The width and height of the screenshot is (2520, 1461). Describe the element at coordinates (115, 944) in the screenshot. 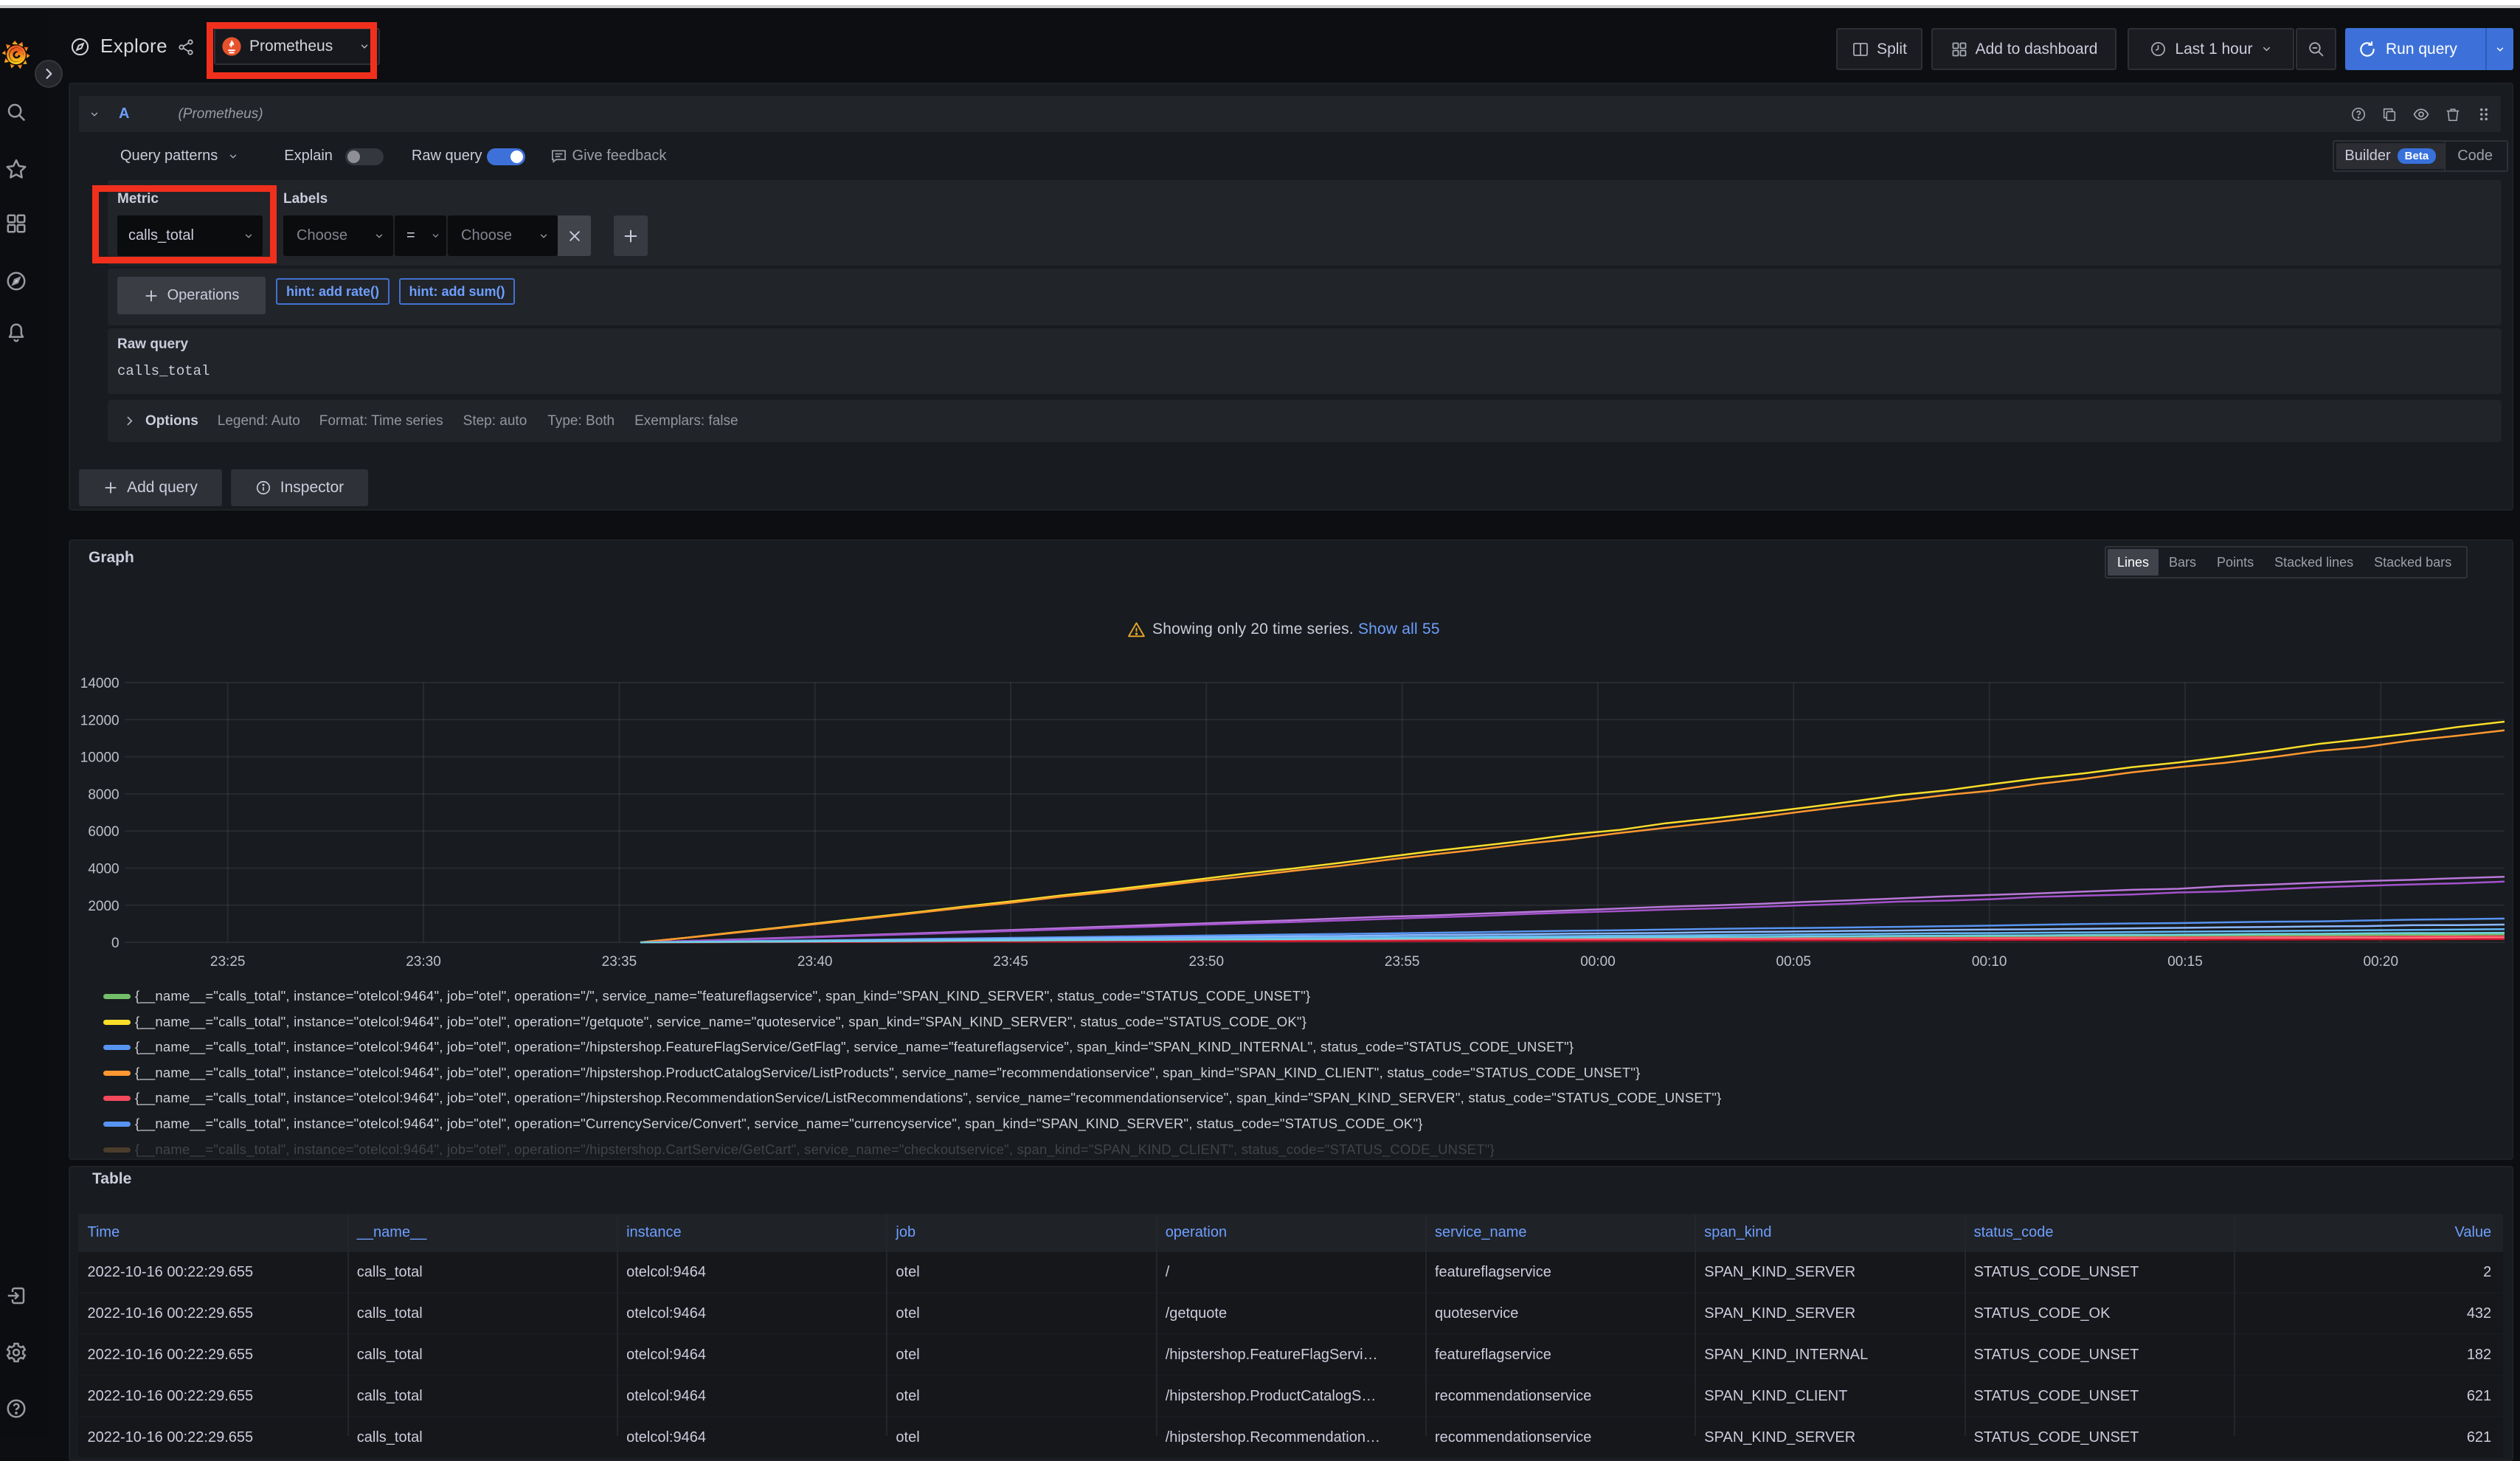

I see `svg-text: 0` at that location.